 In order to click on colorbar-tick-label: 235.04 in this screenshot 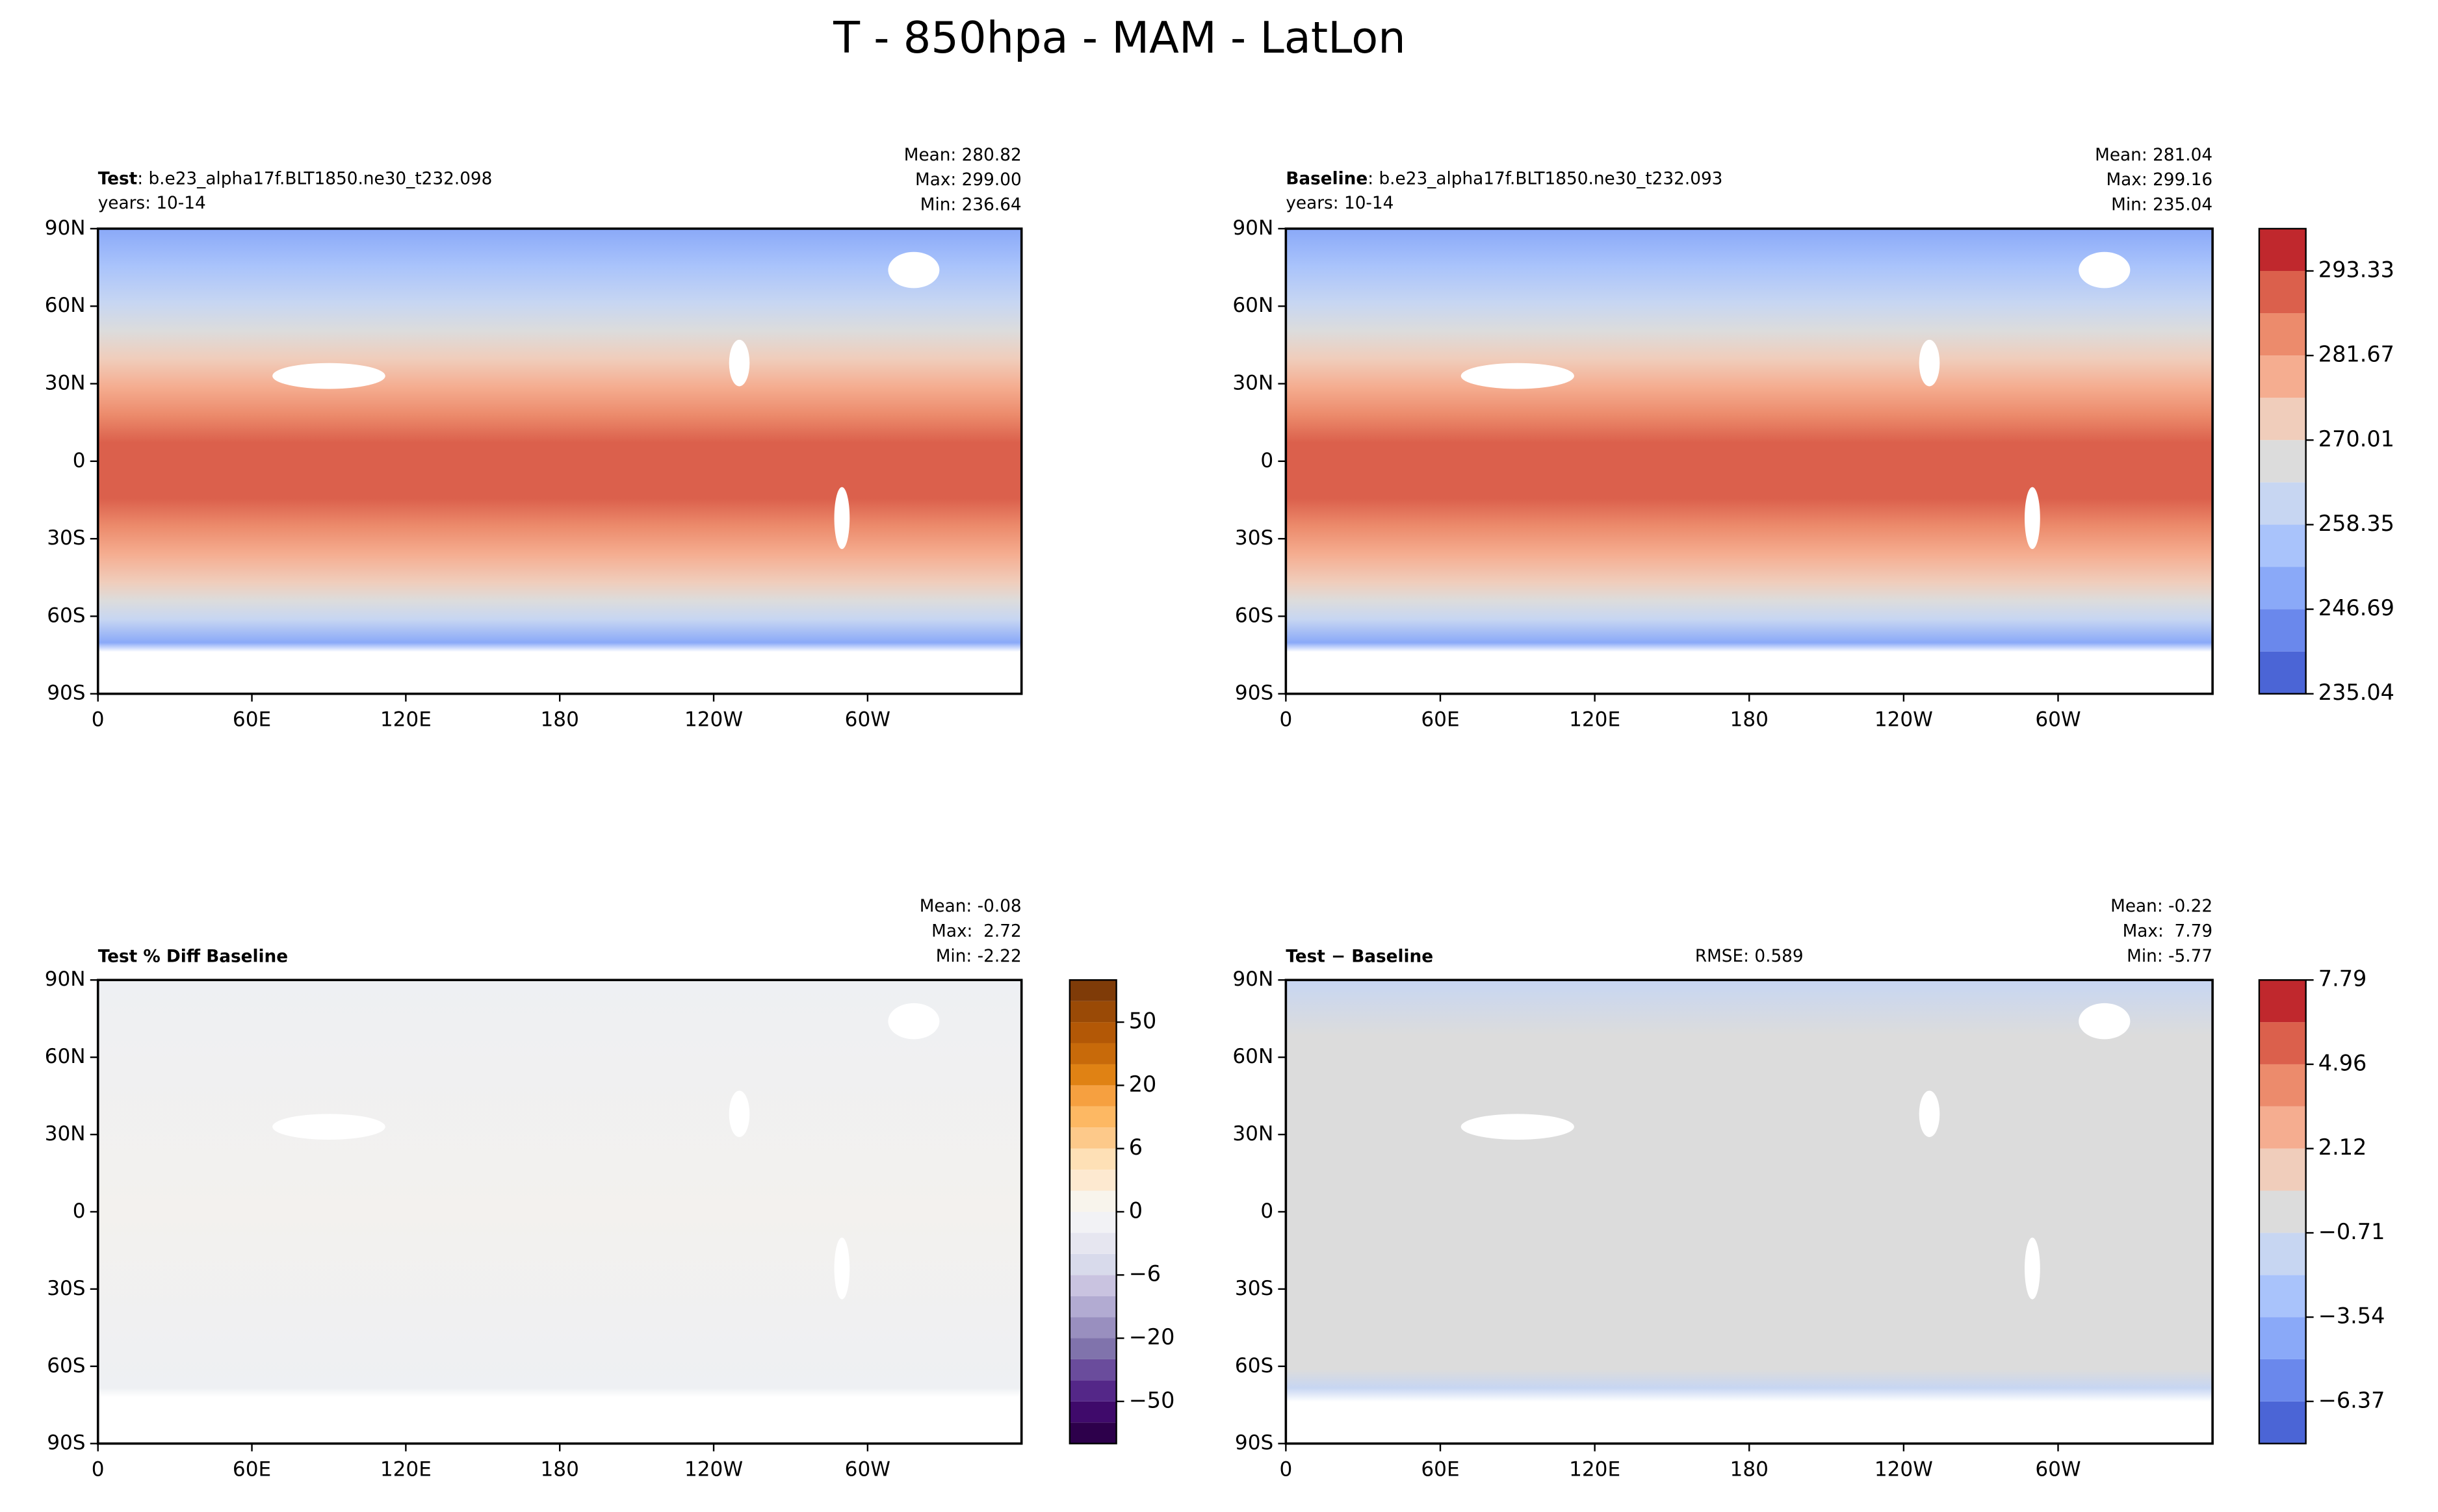, I will do `click(2356, 692)`.